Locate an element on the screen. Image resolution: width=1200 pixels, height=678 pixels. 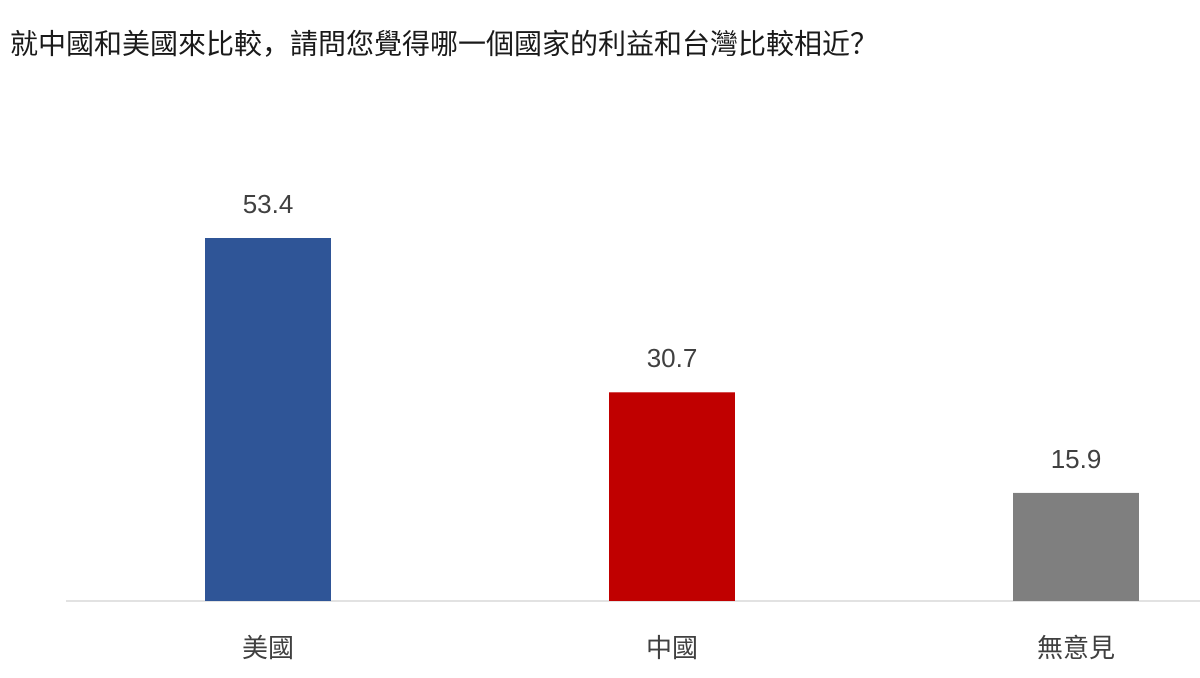
chart-title: 就中國和美國來比較，請問您覺得哪一個國家的利益和台灣比較相近？ is located at coordinates (444, 43).